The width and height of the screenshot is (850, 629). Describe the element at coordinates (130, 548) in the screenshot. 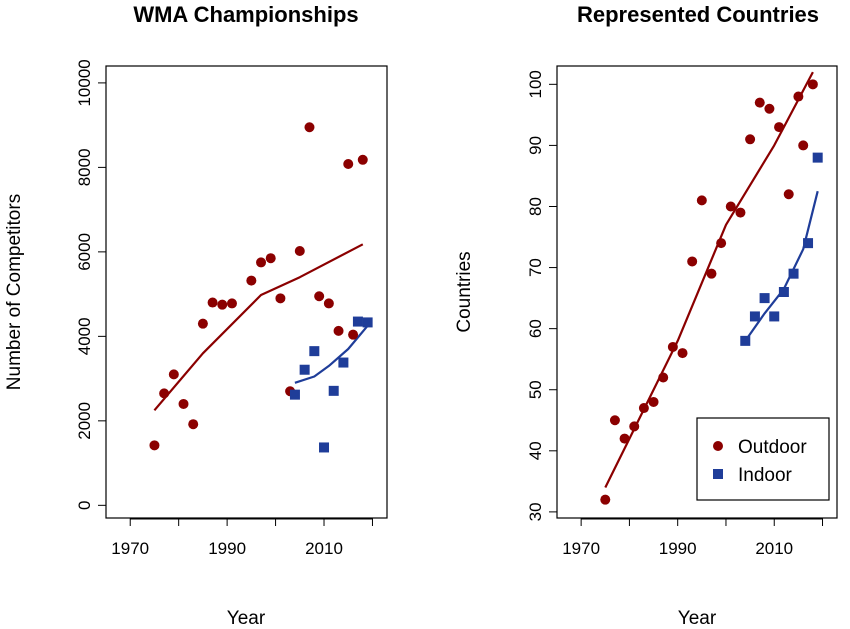

I see `x-tick-label: 1970` at that location.